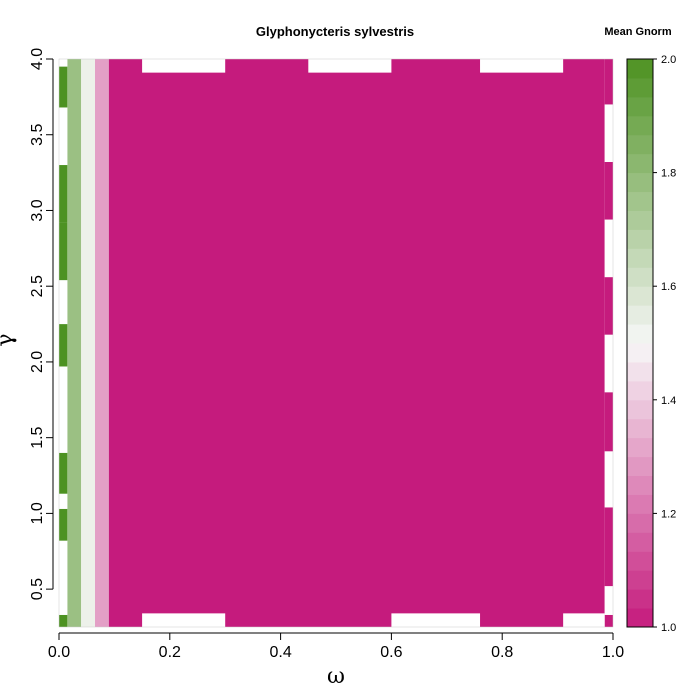  I want to click on x-tick-label: 0.8, so click(502, 652).